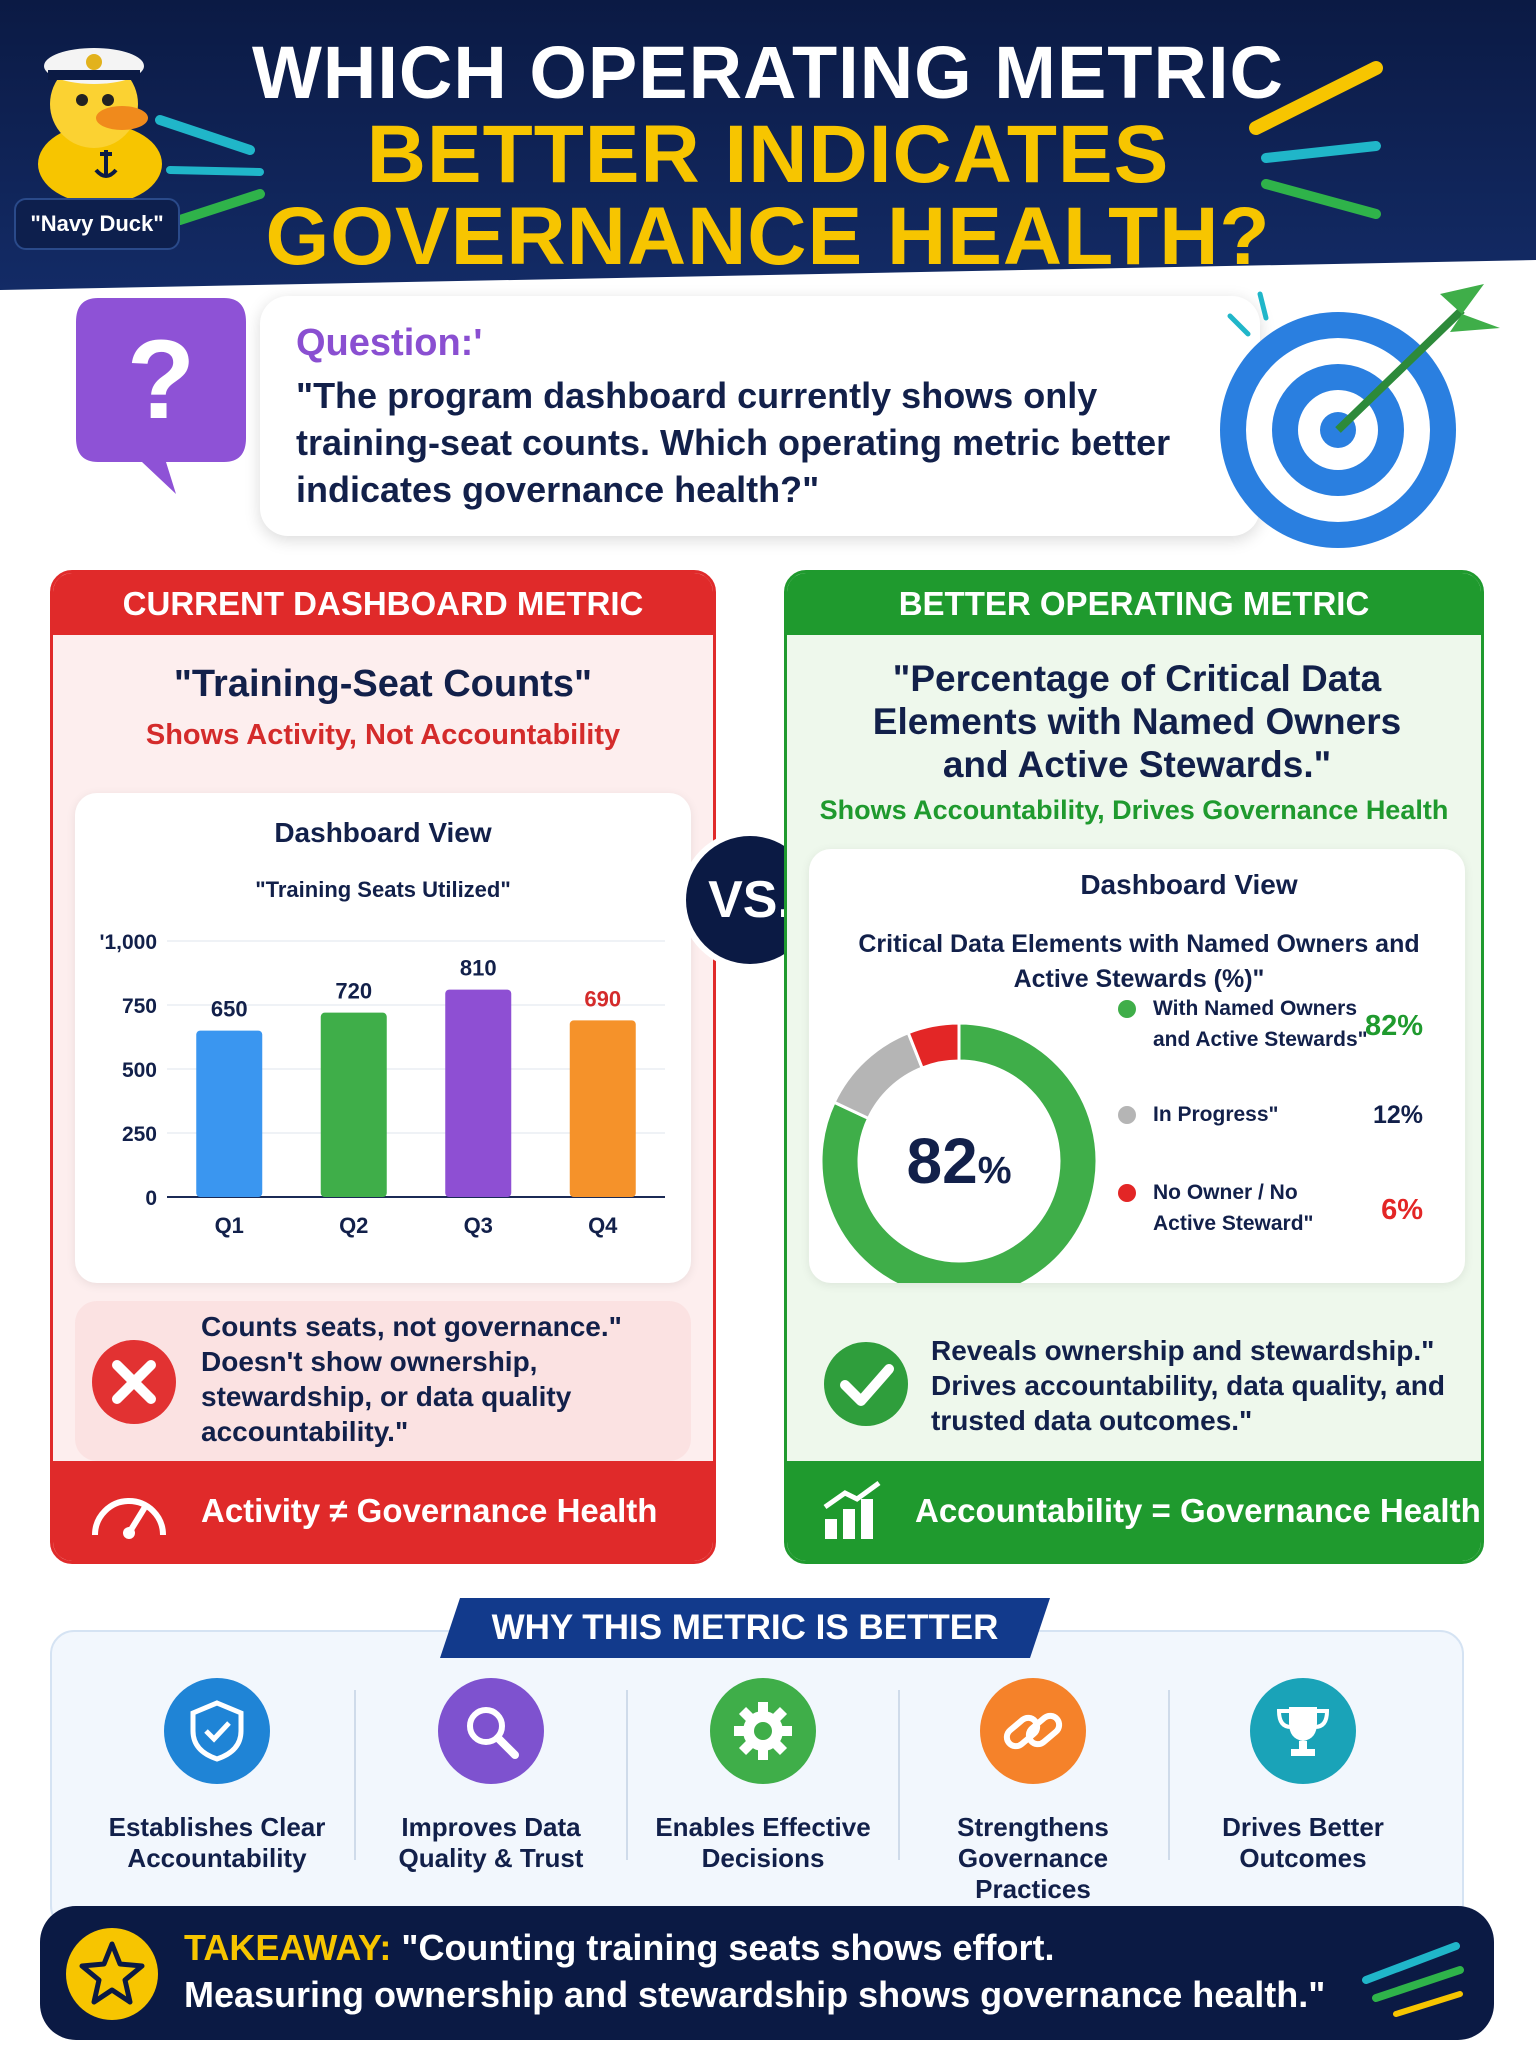 This screenshot has width=1536, height=2048. Describe the element at coordinates (959, 1161) in the screenshot. I see `donut-center-value: 82%` at that location.